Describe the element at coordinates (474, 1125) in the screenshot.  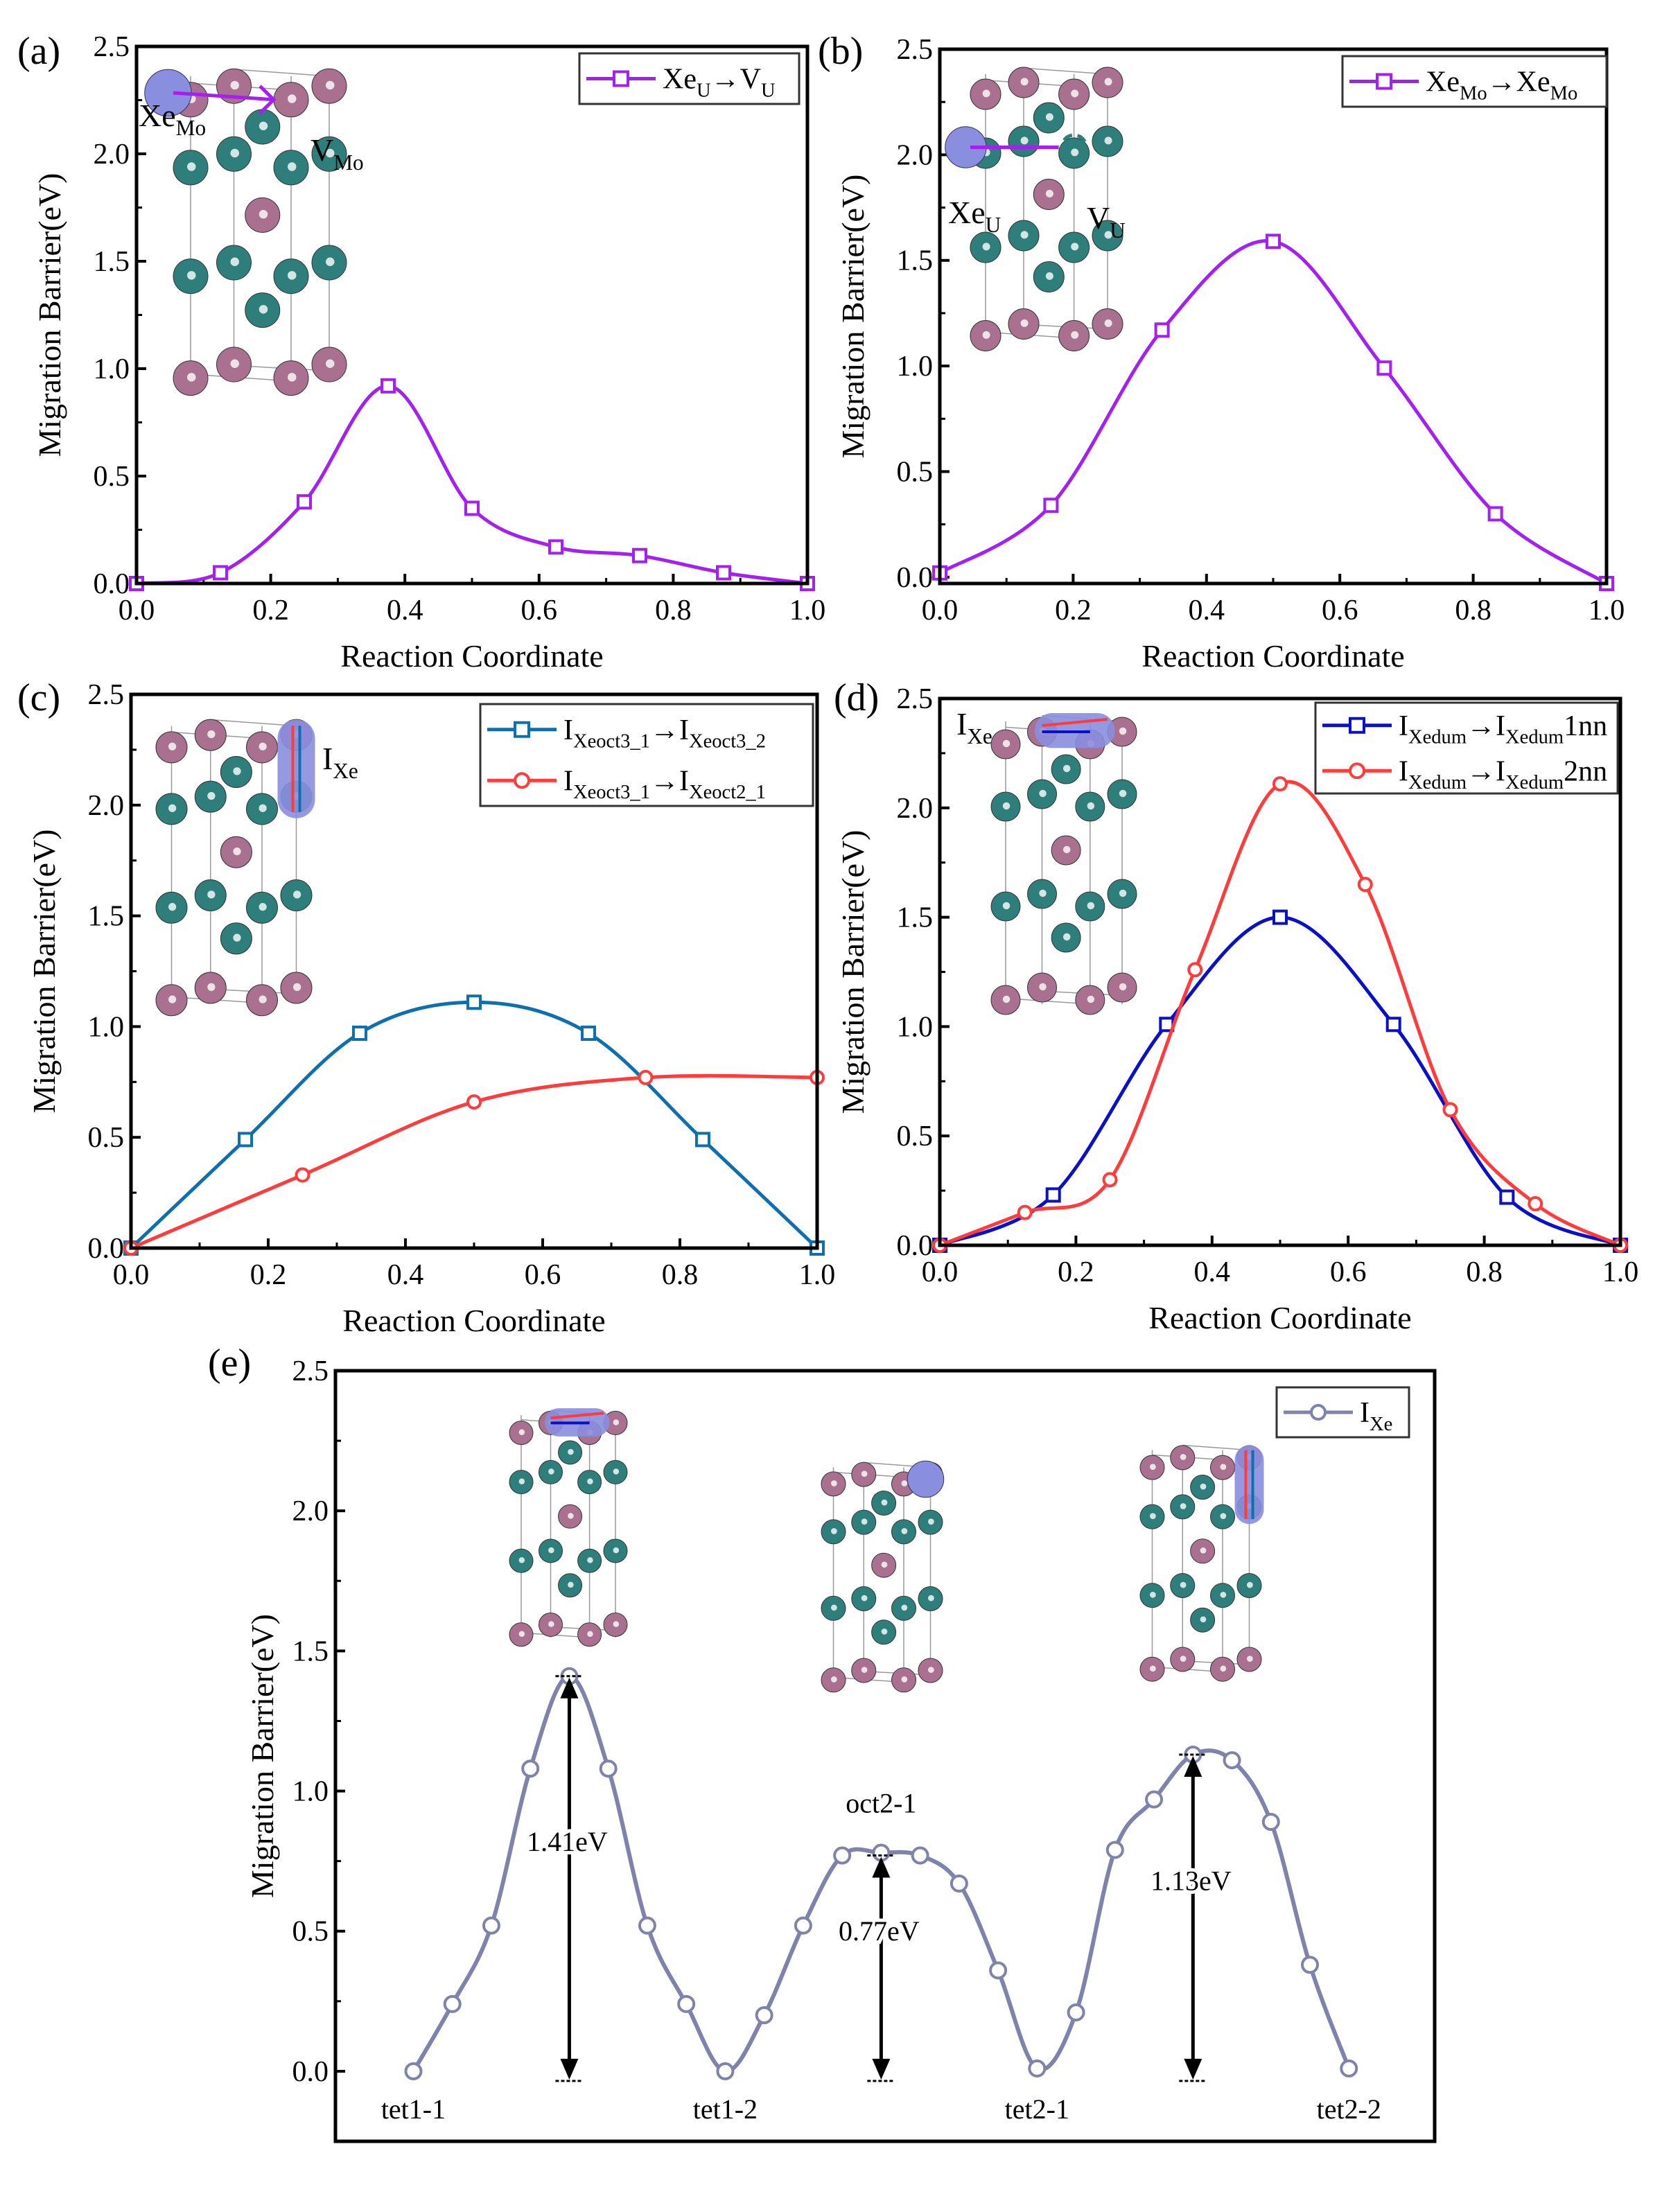
I see `series-steelblue` at that location.